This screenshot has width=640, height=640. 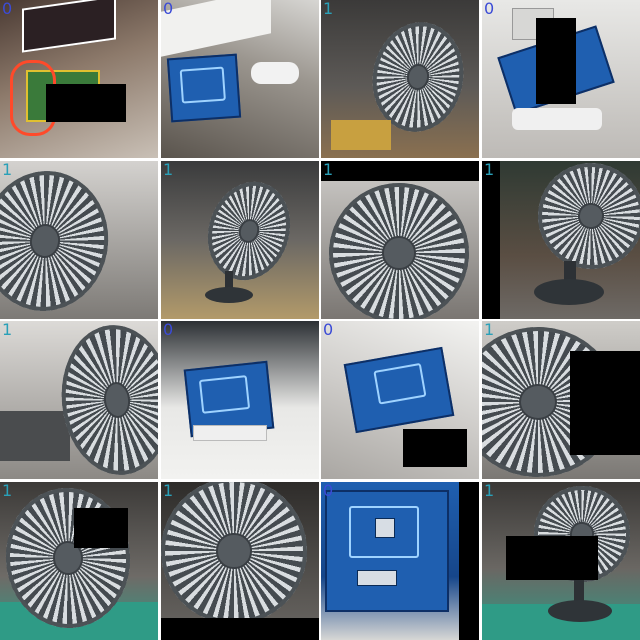 What do you see at coordinates (79, 240) in the screenshot?
I see `tile-5: 1` at bounding box center [79, 240].